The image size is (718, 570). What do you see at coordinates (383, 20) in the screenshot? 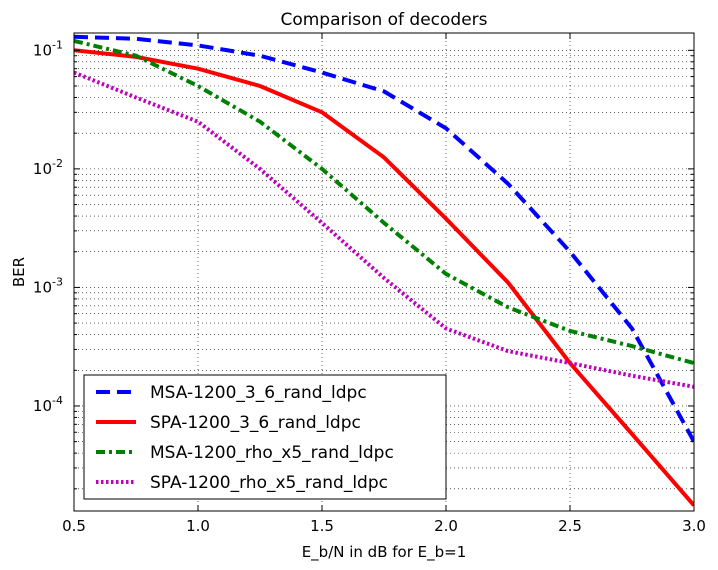
I see `chart-title: Comparison of decoders` at bounding box center [383, 20].